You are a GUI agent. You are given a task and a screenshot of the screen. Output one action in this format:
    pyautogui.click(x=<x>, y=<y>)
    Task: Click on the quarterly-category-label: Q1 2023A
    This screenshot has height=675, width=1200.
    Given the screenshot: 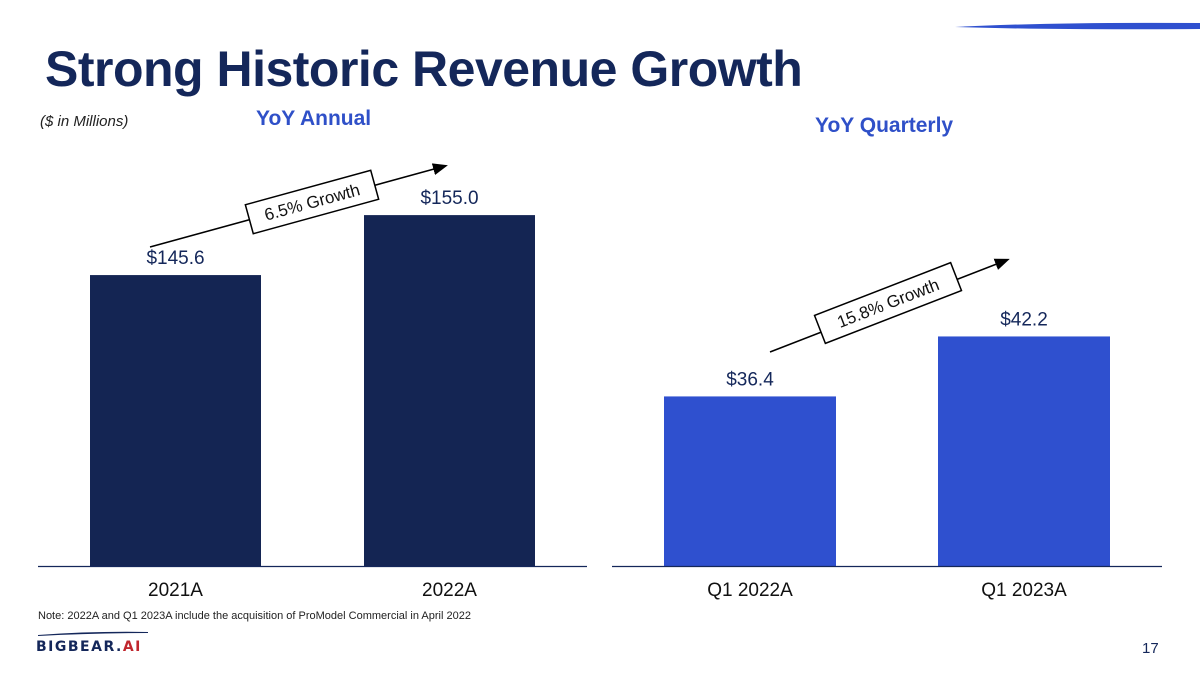 What is the action you would take?
    pyautogui.click(x=1024, y=590)
    